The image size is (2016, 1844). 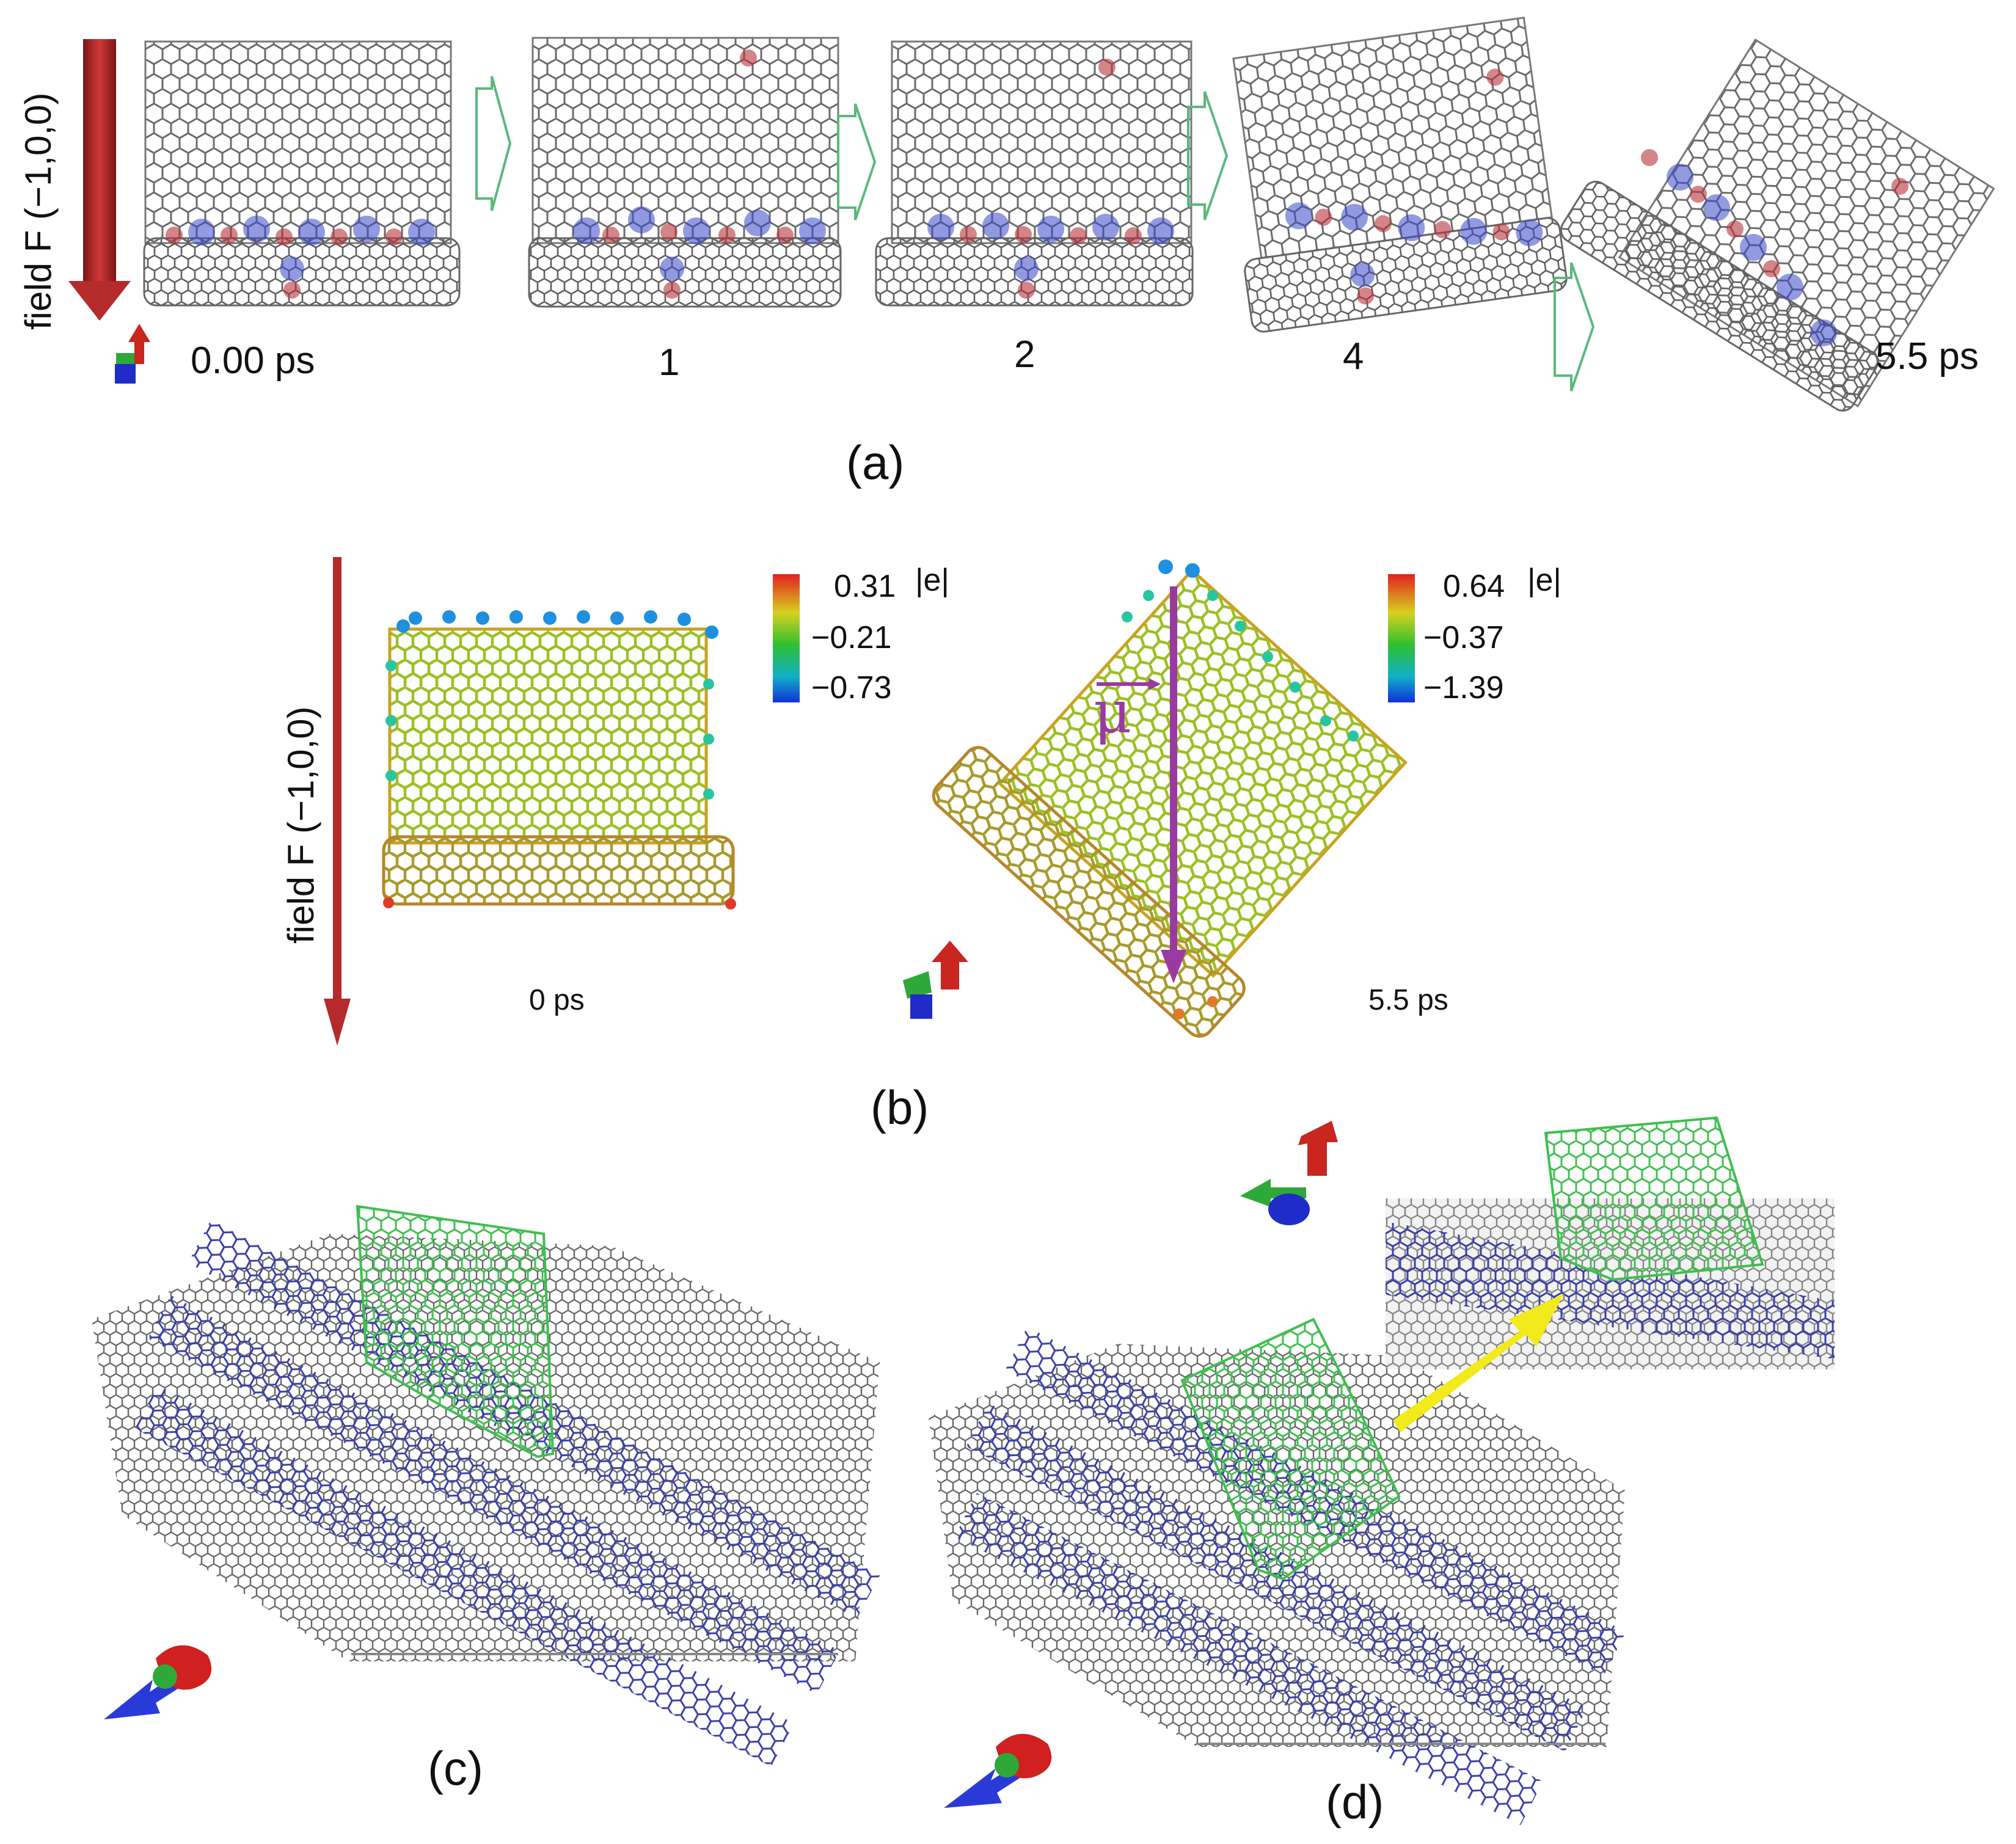 I want to click on colorbar-left-unit: |e|, so click(x=932, y=580).